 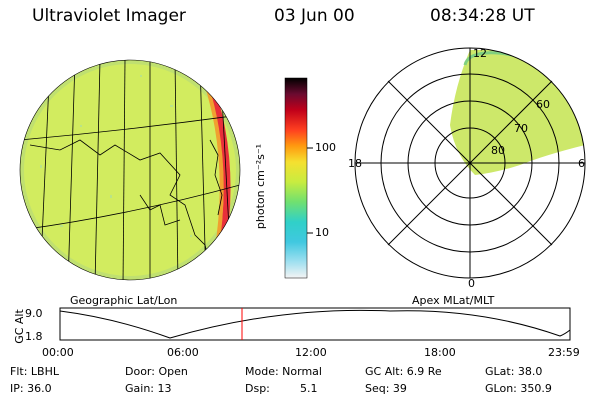 What do you see at coordinates (34, 336) in the screenshot?
I see `timeline-ytick-min: 1.8` at bounding box center [34, 336].